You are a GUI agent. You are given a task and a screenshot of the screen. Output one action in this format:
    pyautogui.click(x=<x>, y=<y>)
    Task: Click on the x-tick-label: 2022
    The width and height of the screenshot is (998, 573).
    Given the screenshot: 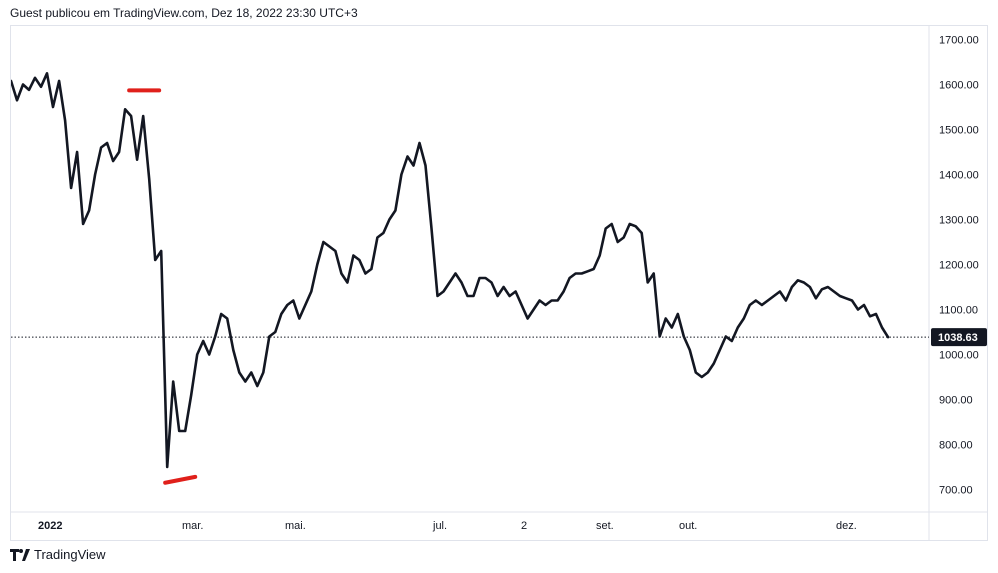 What is the action you would take?
    pyautogui.click(x=50, y=526)
    